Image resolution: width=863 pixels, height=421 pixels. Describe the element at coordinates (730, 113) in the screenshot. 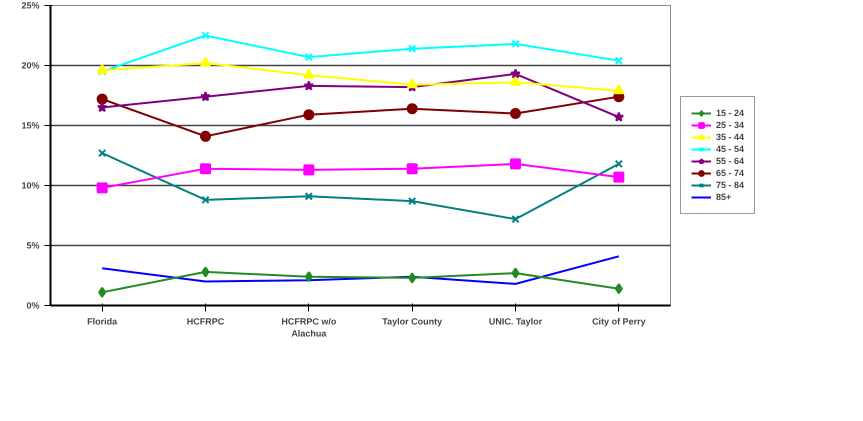

I see `legend-label: 15 - 24` at that location.